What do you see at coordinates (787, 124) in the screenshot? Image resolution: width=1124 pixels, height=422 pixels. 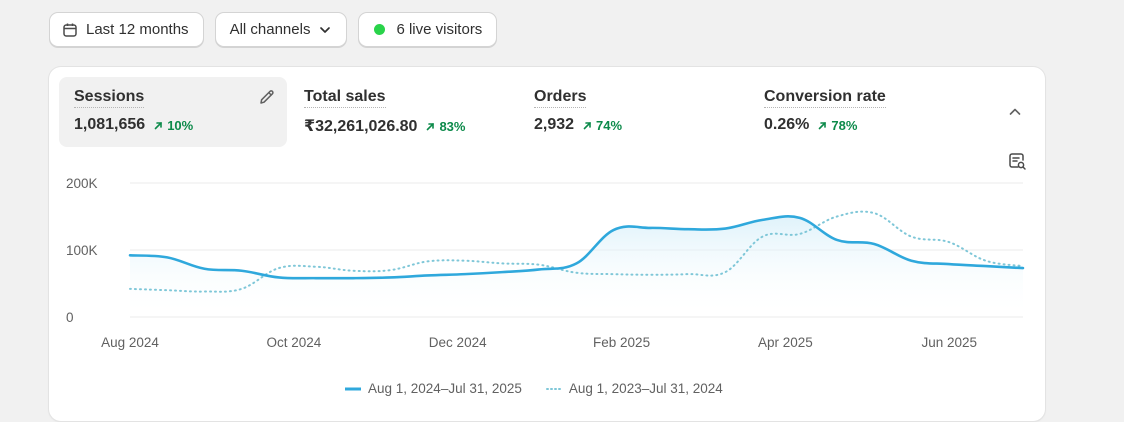 I see `metric-value: 0.26%` at bounding box center [787, 124].